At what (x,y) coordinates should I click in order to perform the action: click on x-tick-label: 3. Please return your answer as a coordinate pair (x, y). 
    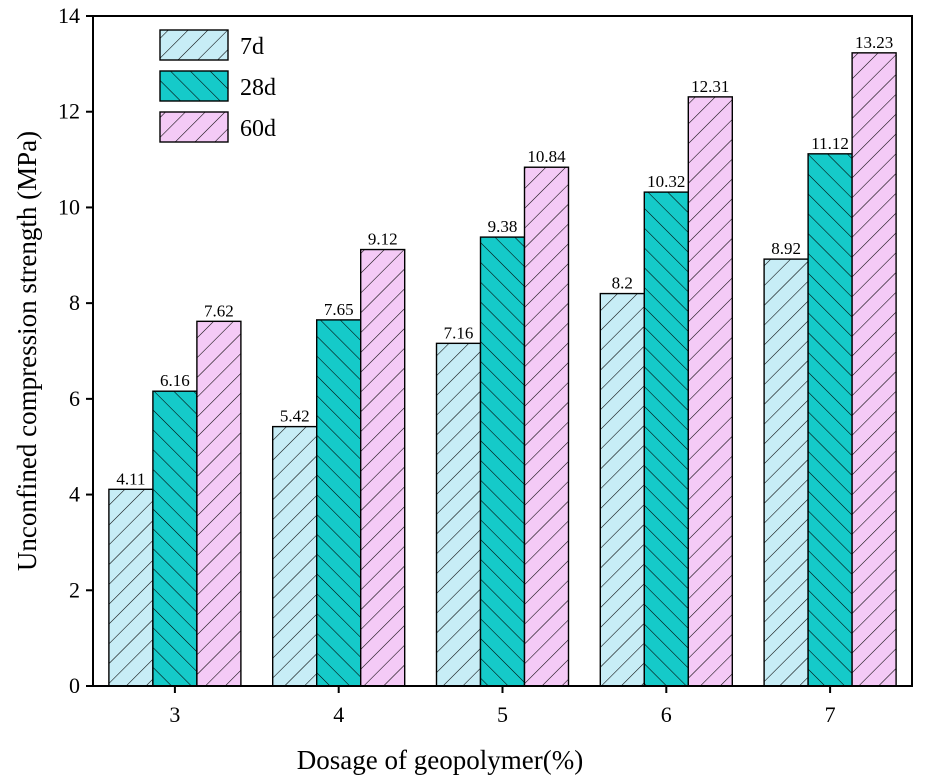
    Looking at the image, I should click on (174, 714).